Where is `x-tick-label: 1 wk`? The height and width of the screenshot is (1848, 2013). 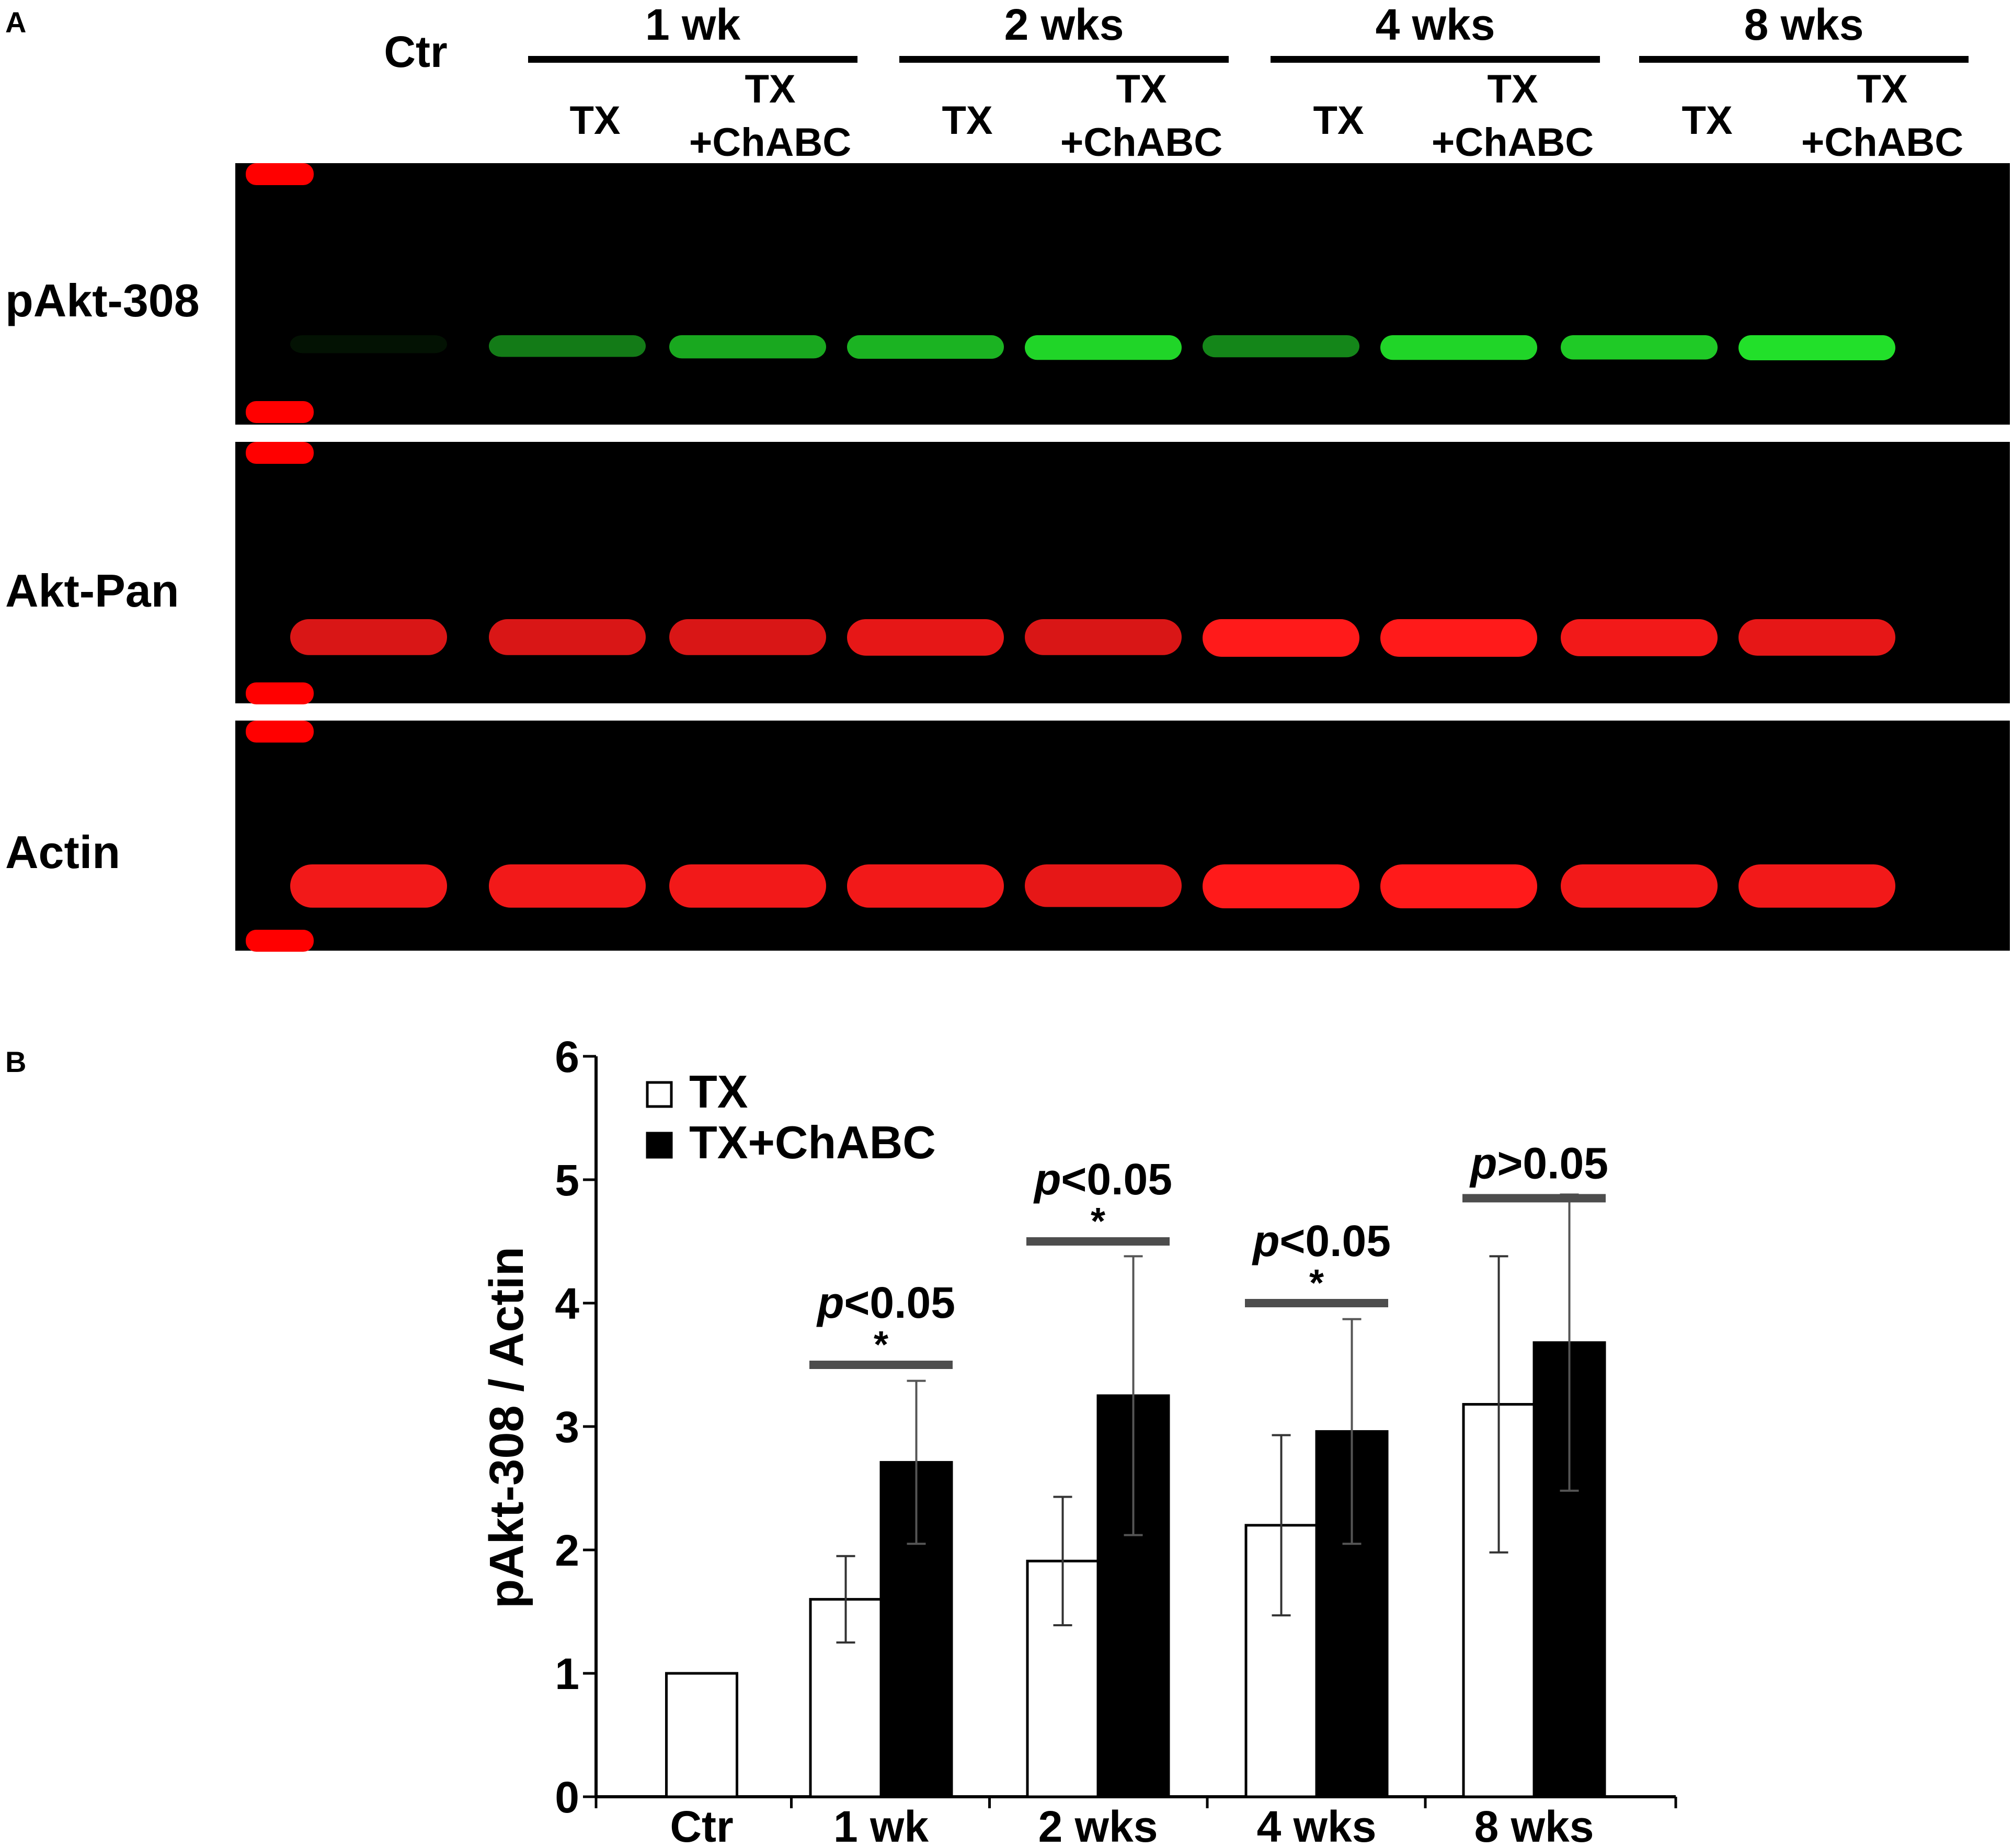
x-tick-label: 1 wk is located at coordinates (881, 1825).